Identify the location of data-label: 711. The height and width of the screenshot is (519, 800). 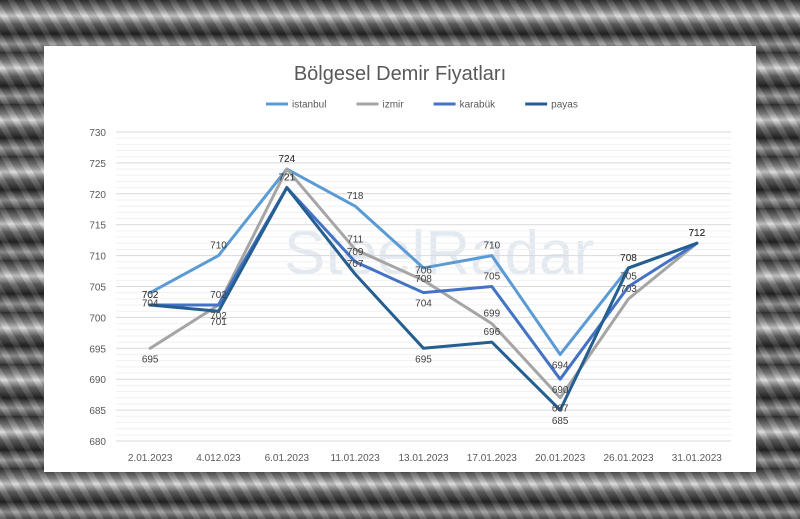
(355, 239).